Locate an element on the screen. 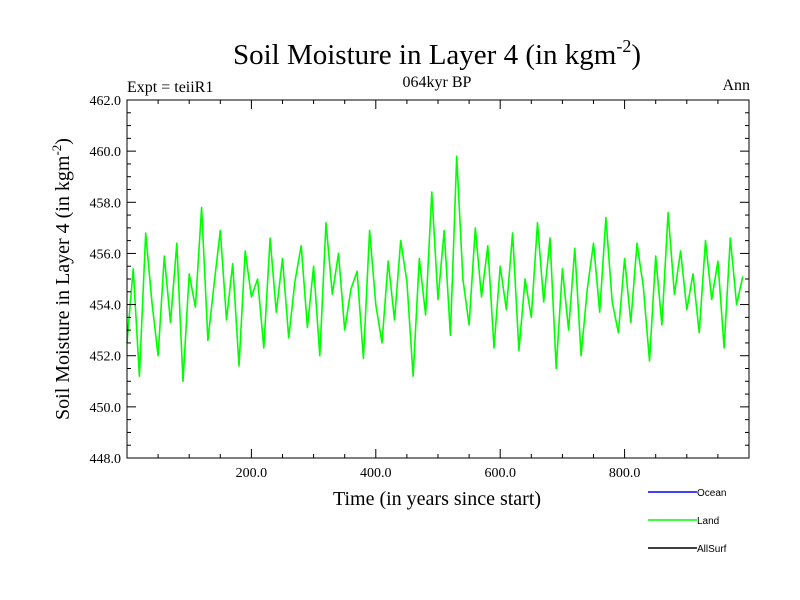  chart-subtitle: 064kyr BP is located at coordinates (437, 82).